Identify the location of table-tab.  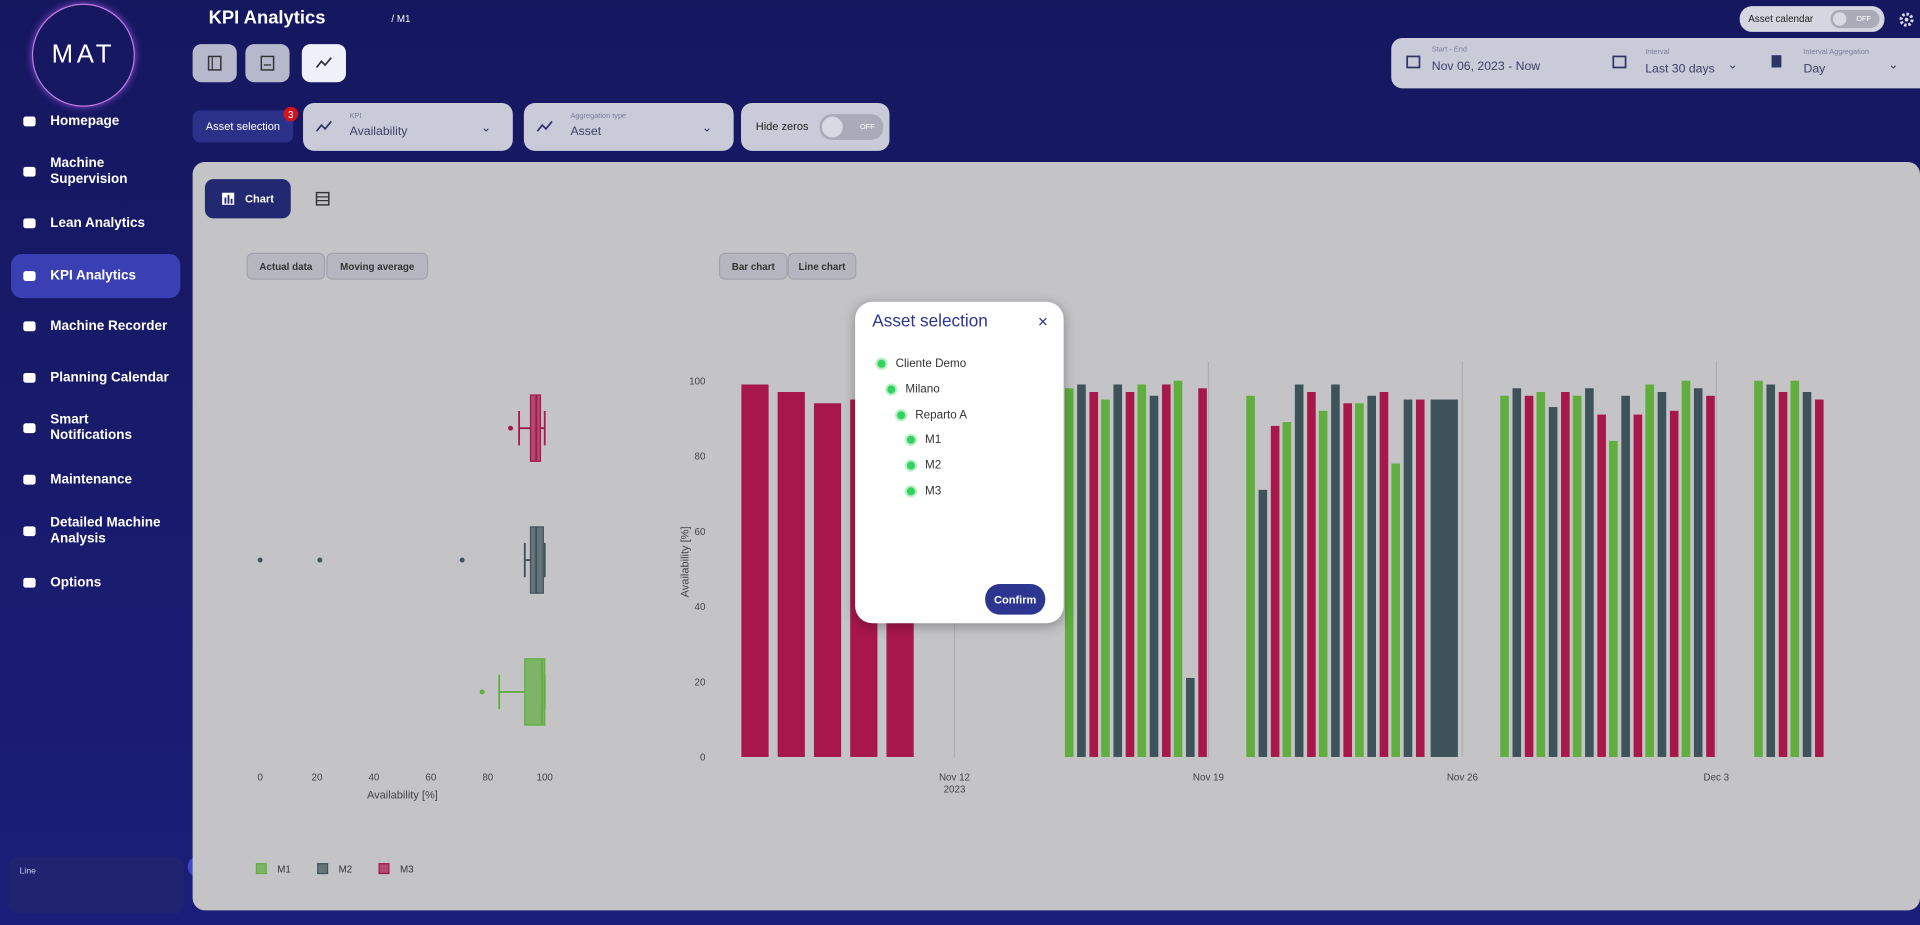
(322, 198).